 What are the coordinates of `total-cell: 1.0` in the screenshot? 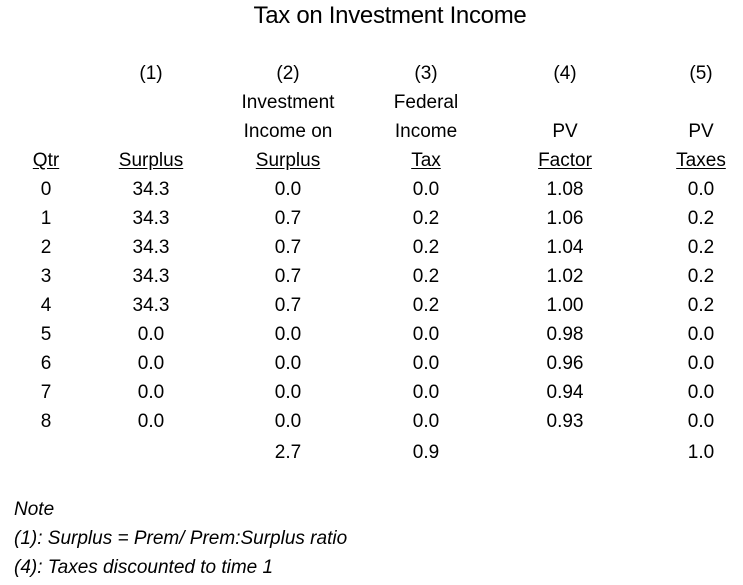 It's located at (701, 452).